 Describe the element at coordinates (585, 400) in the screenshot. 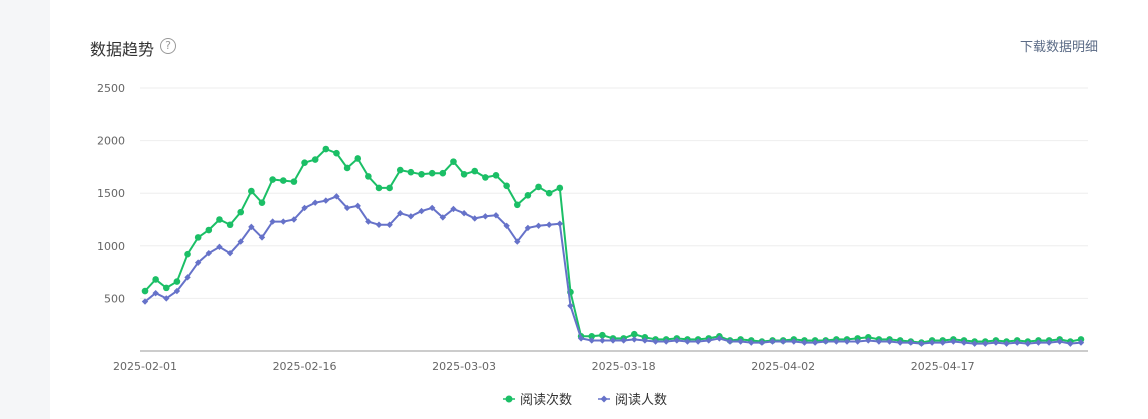

I see `chart-legend: 阅读次数 阅读人数` at that location.